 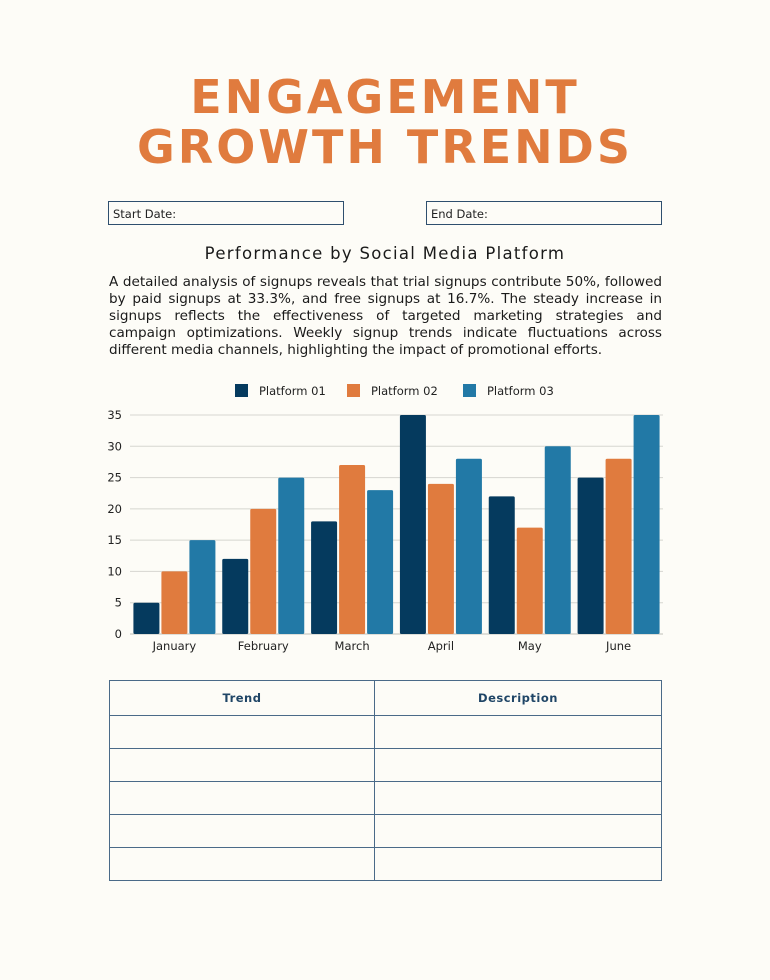 What do you see at coordinates (385, 147) in the screenshot?
I see `title-line-2: GROWTH TRENDS` at bounding box center [385, 147].